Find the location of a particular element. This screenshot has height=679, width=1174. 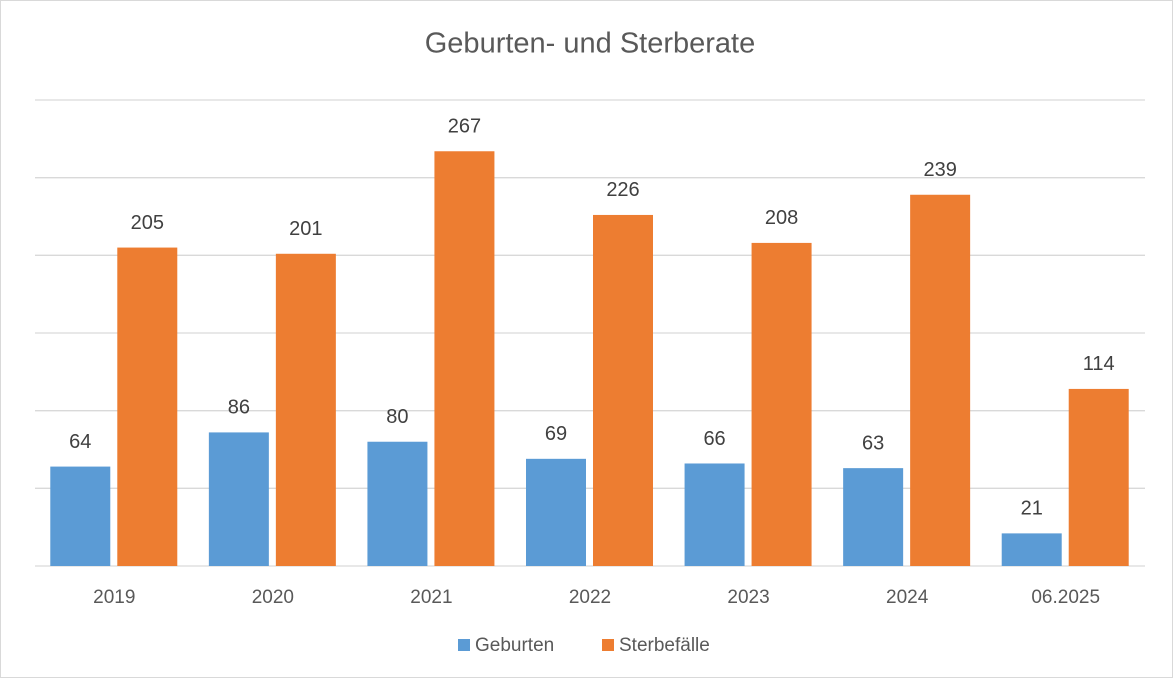

data-label: 69 is located at coordinates (556, 434).